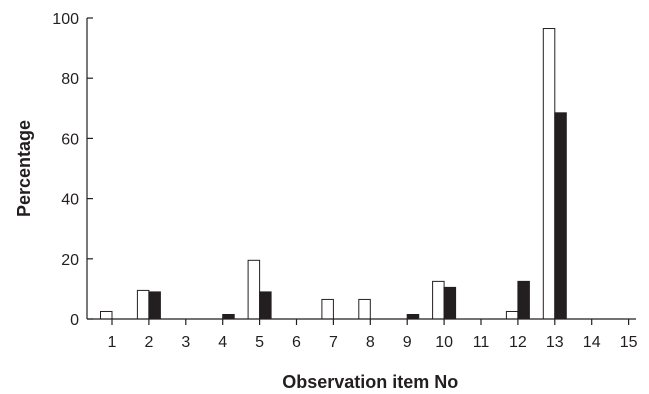 This screenshot has width=649, height=394. I want to click on x-tick-label: 5, so click(259, 342).